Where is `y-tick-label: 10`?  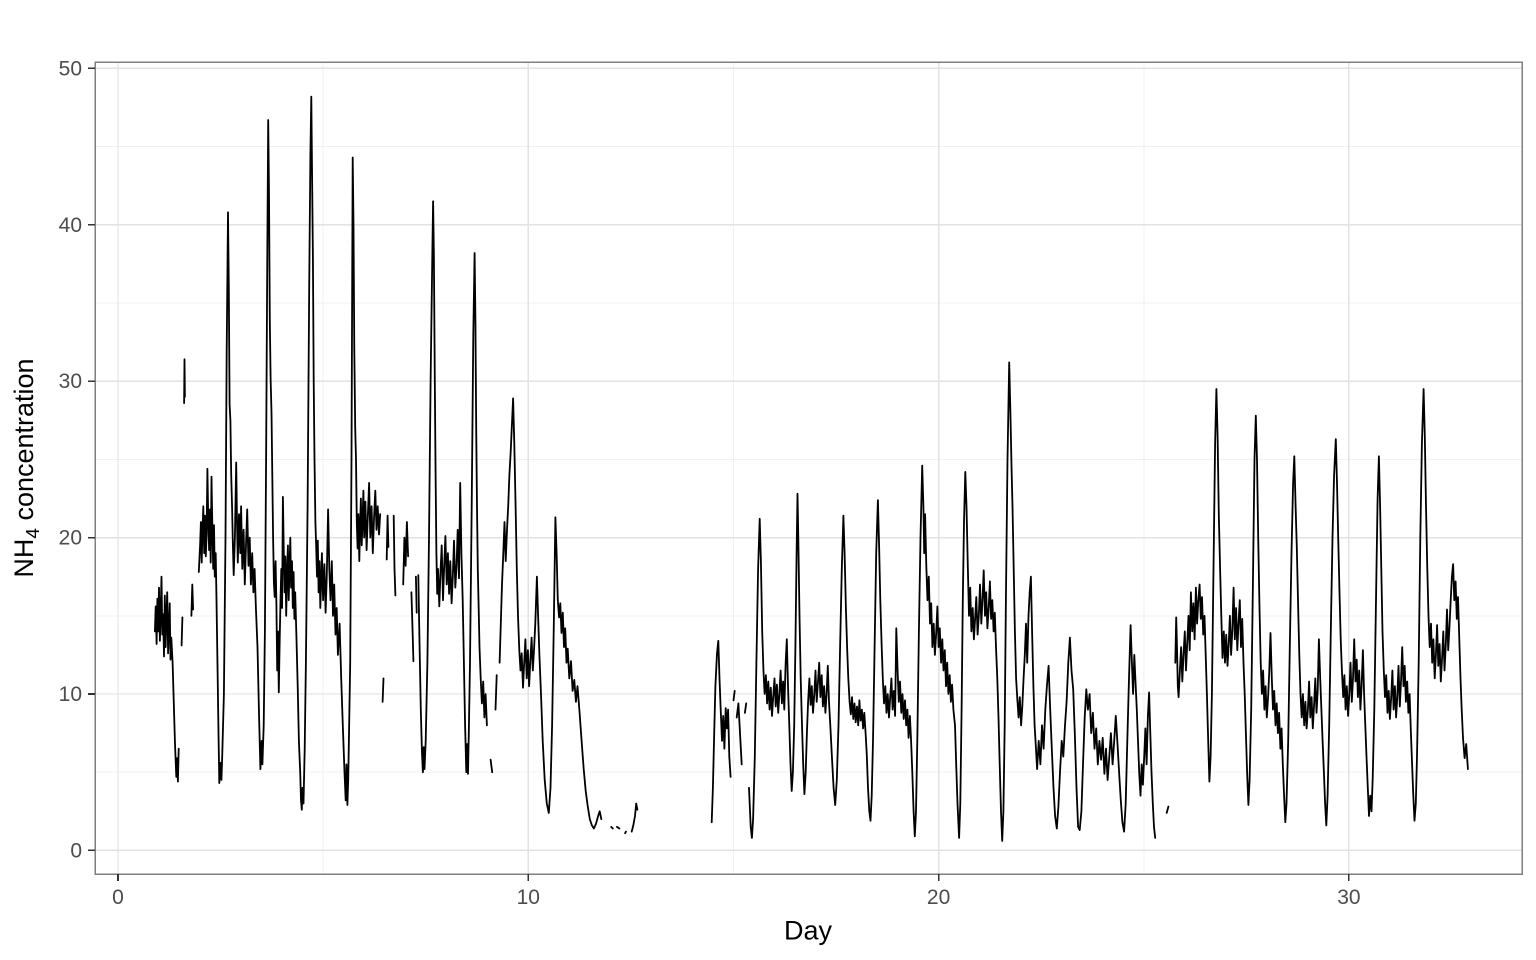 y-tick-label: 10 is located at coordinates (70, 694).